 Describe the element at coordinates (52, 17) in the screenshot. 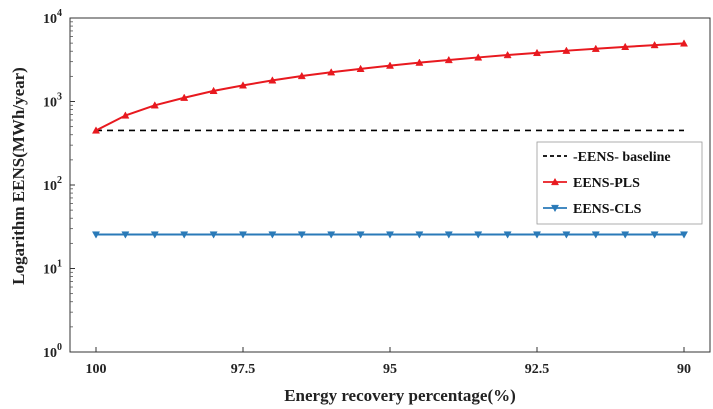

I see `y-tick-label: 10⁴` at that location.